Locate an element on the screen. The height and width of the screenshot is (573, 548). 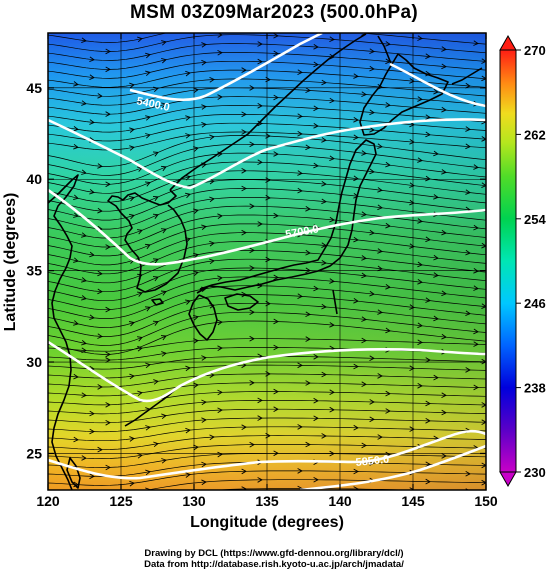
colorbar-tick-label: 254 is located at coordinates (535, 219).